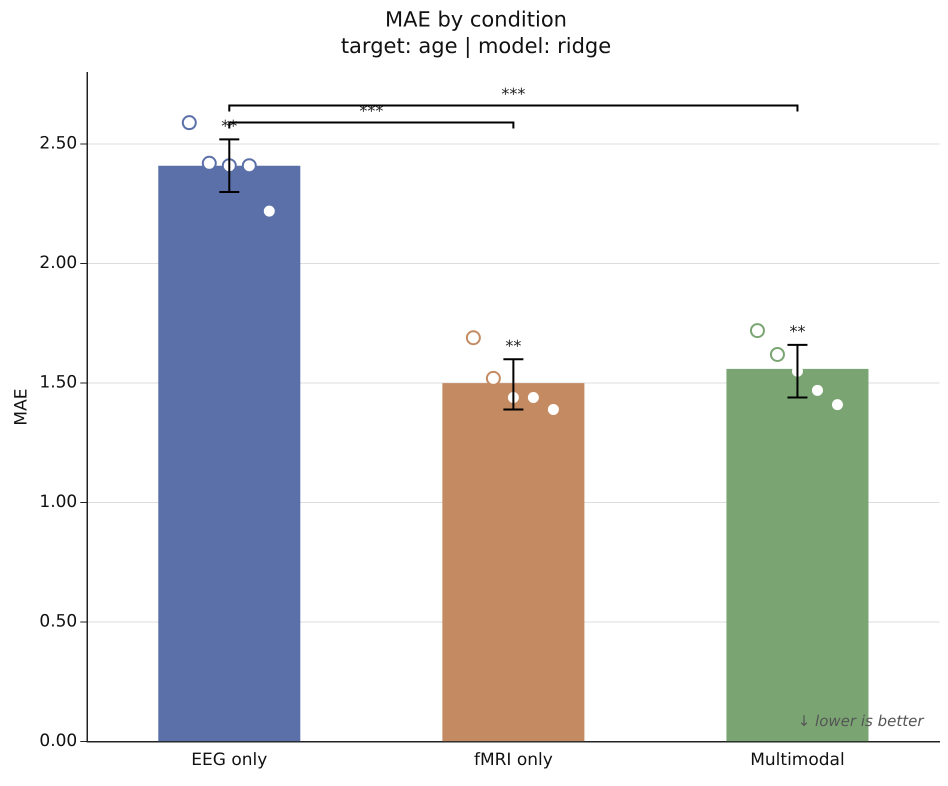 This screenshot has height=786, width=948. Describe the element at coordinates (22, 407) in the screenshot. I see `y-axis-title: MAE` at that location.